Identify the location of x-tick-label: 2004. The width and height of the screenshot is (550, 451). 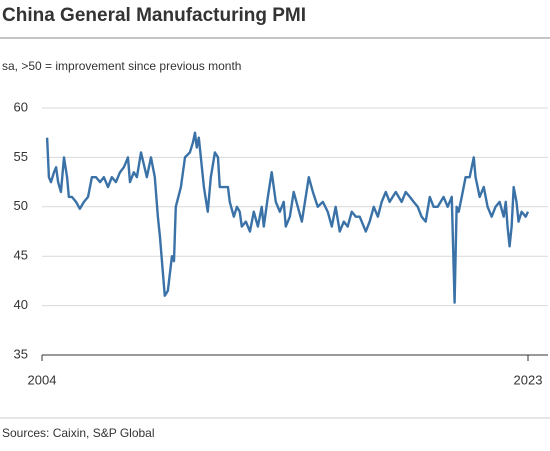
(42, 379).